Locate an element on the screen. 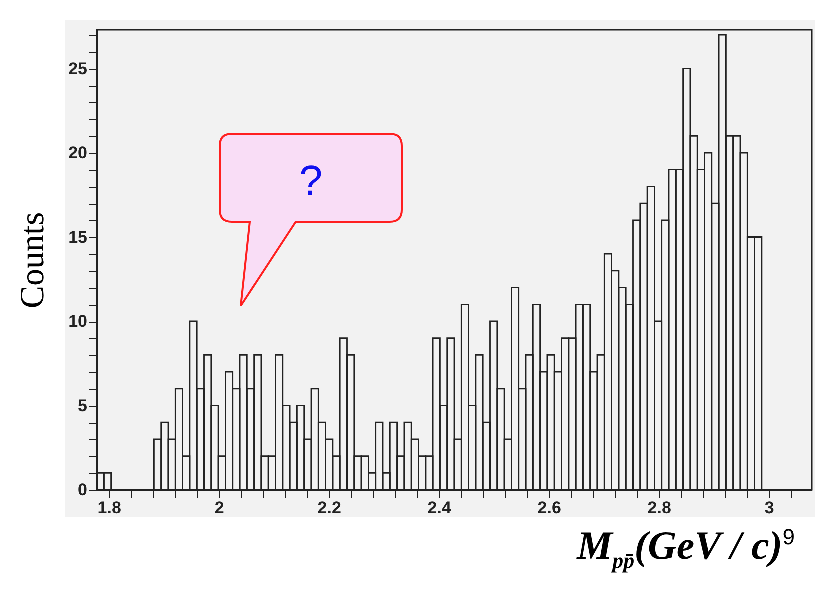 This screenshot has height=590, width=825. x-axis-title: M$_{pp̄}$(GeV / c)$^{9}$ is located at coordinates (686, 548).